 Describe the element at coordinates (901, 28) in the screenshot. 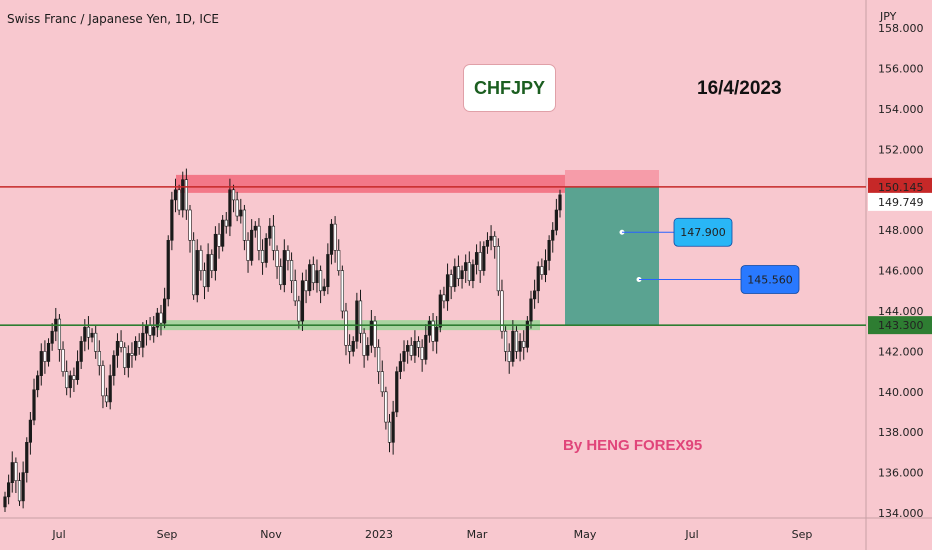

I see `price-tick-label: 158.000` at that location.